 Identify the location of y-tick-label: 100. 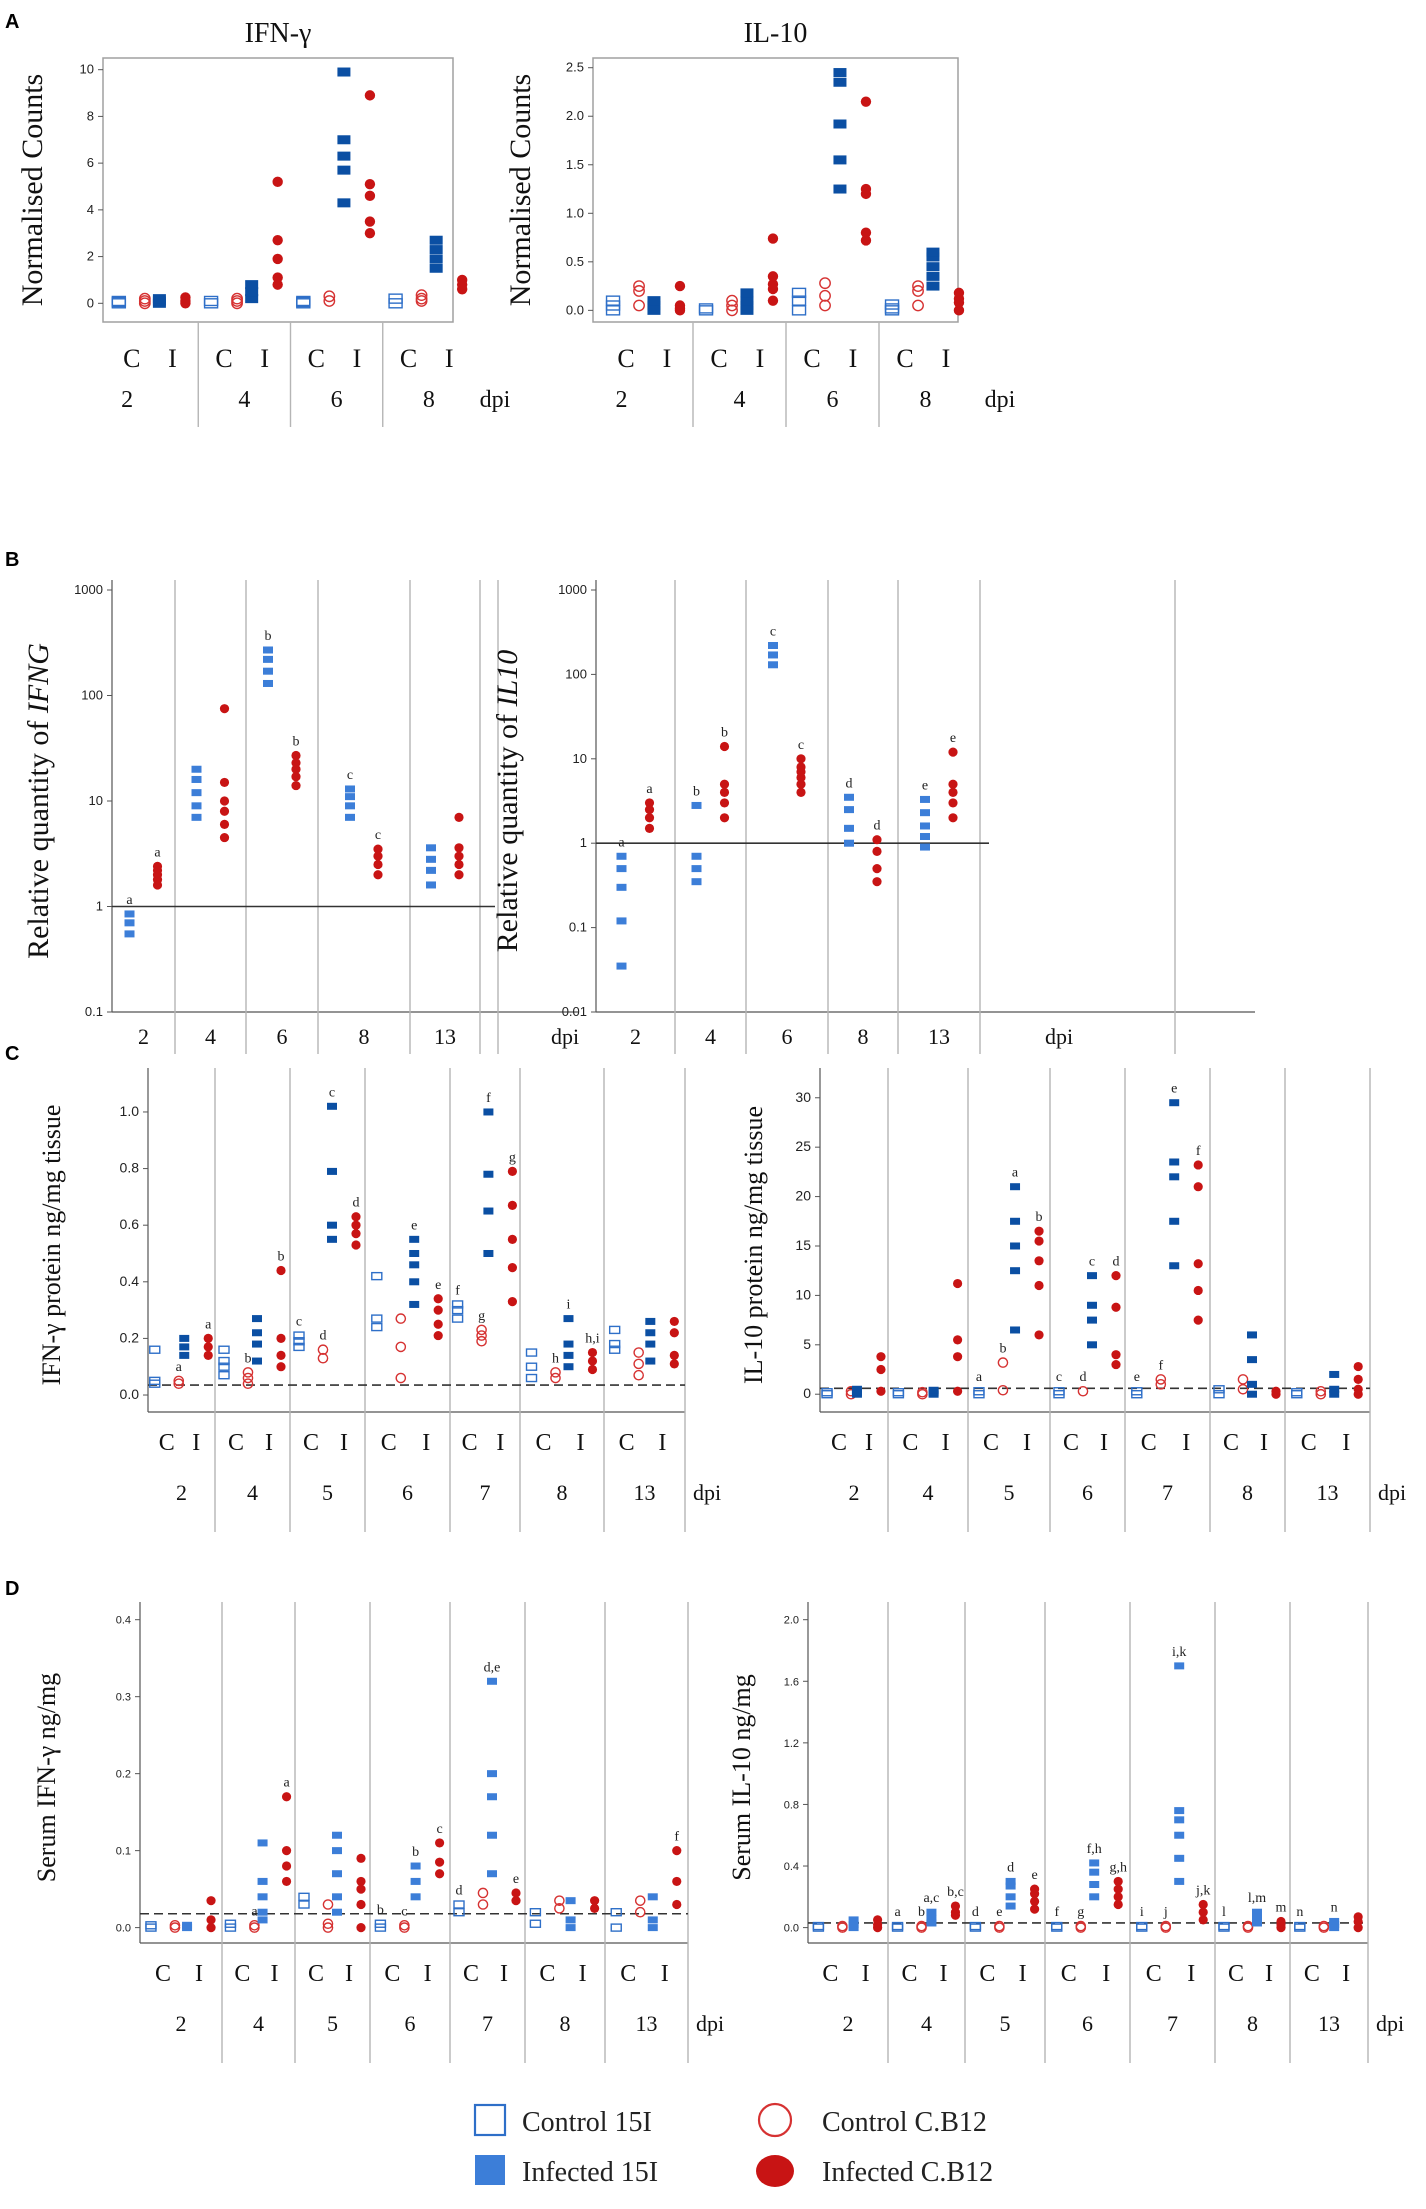
(92, 695).